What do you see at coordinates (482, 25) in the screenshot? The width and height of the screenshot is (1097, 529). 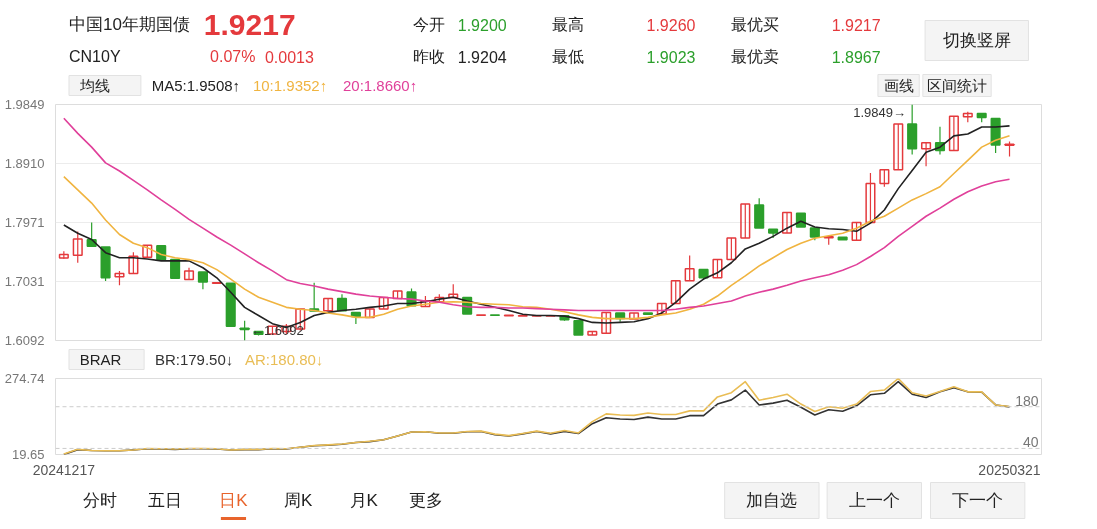 I see `text: 1.9200` at bounding box center [482, 25].